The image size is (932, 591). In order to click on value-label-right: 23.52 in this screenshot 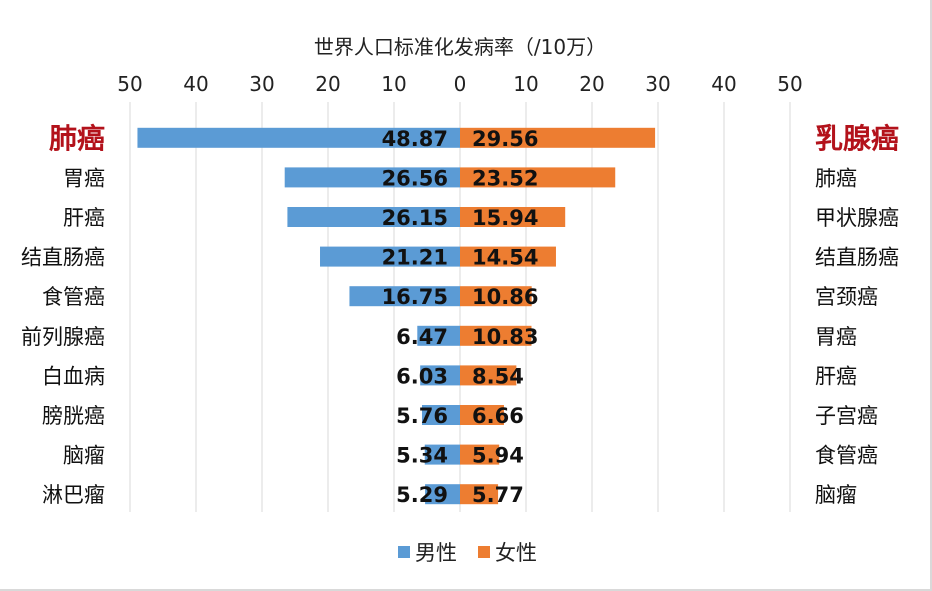, I will do `click(505, 178)`.